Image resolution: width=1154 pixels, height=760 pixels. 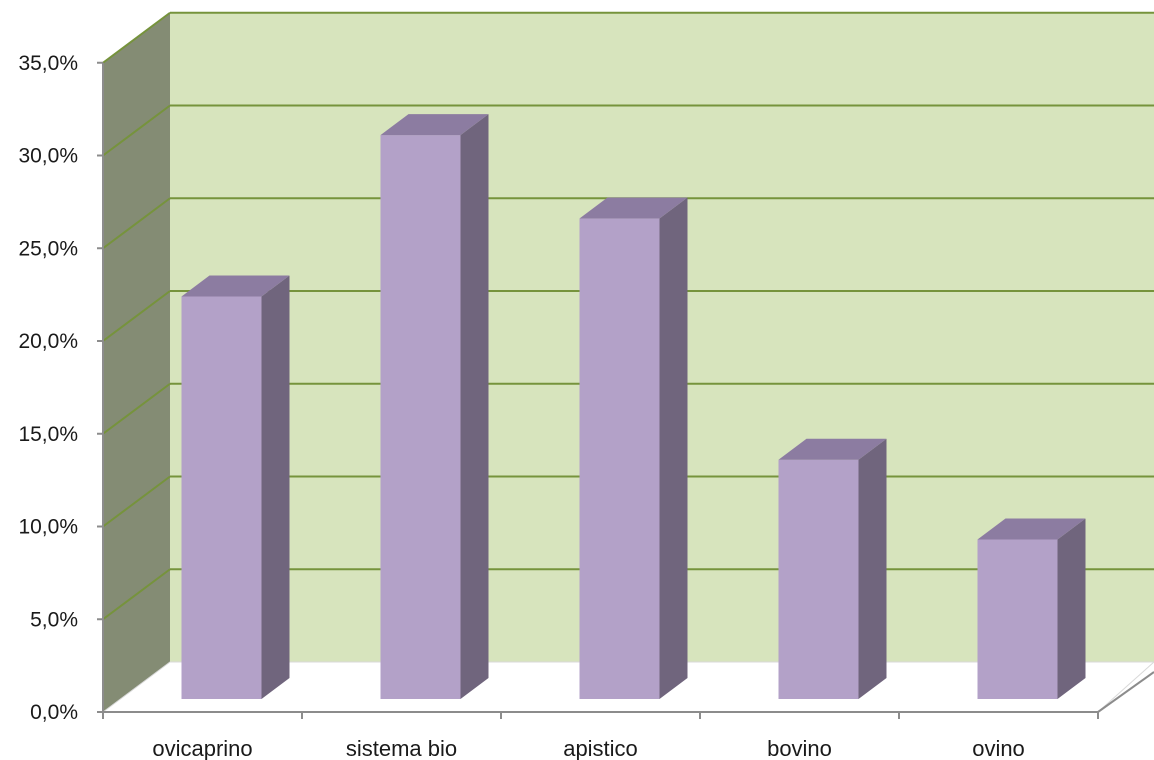 I want to click on y-tick-label: 30,0%, so click(x=48, y=156).